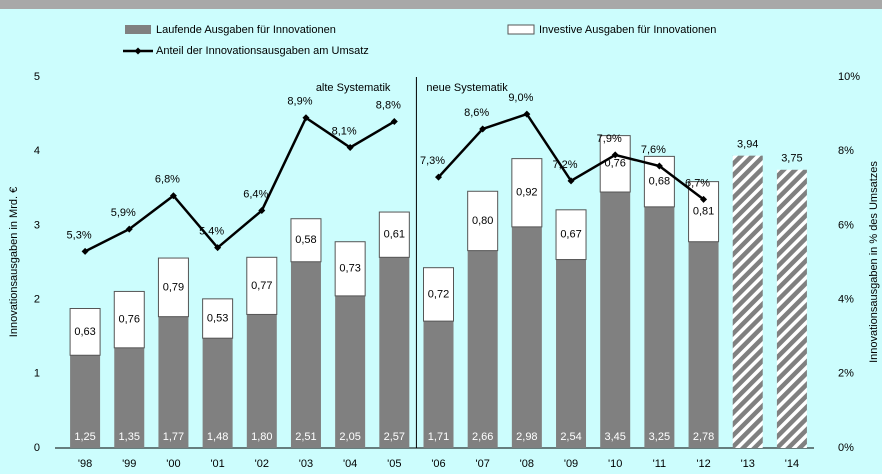 Image resolution: width=882 pixels, height=474 pixels. What do you see at coordinates (627, 30) in the screenshot?
I see `legend-label: Investive Ausgaben für Innovationen` at bounding box center [627, 30].